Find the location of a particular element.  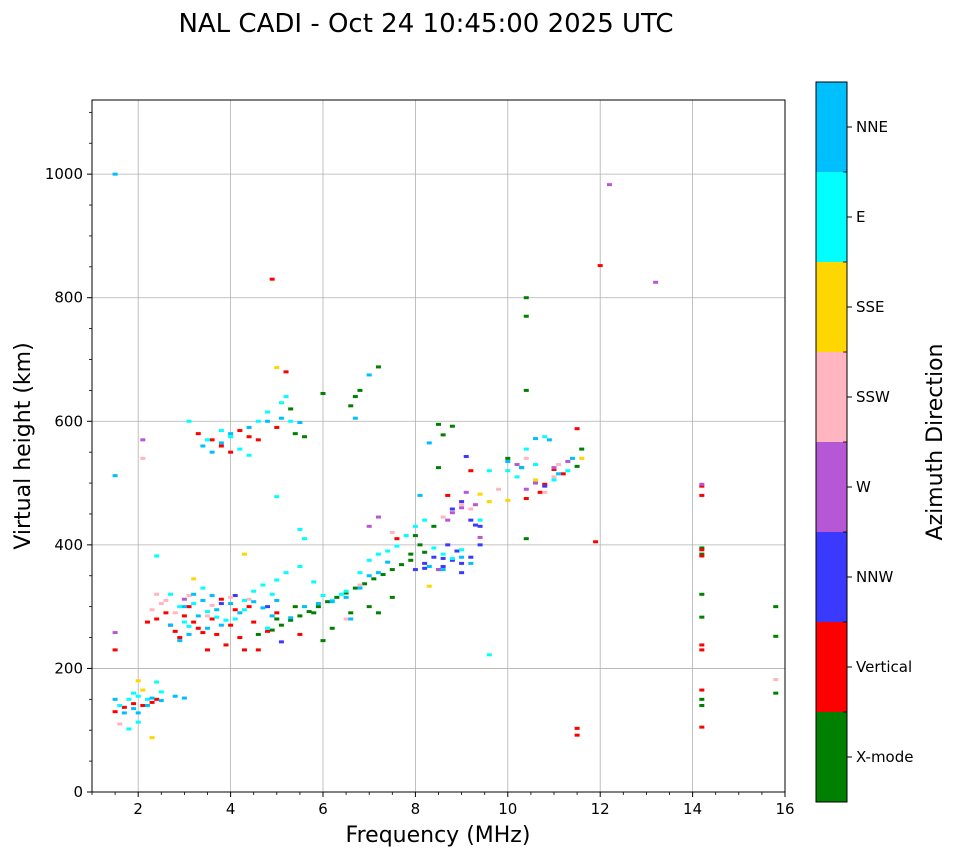

y-tick-label: 0 is located at coordinates (78, 792).